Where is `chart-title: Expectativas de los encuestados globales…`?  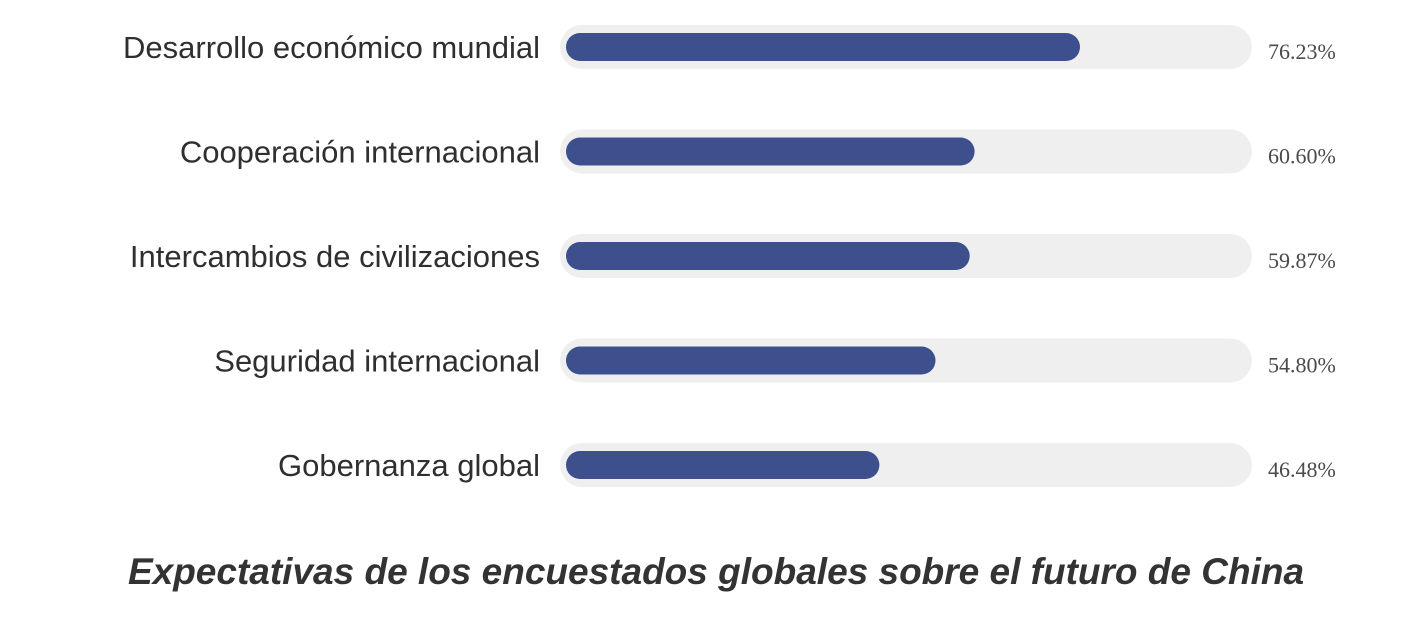 chart-title: Expectativas de los encuestados globales… is located at coordinates (716, 571).